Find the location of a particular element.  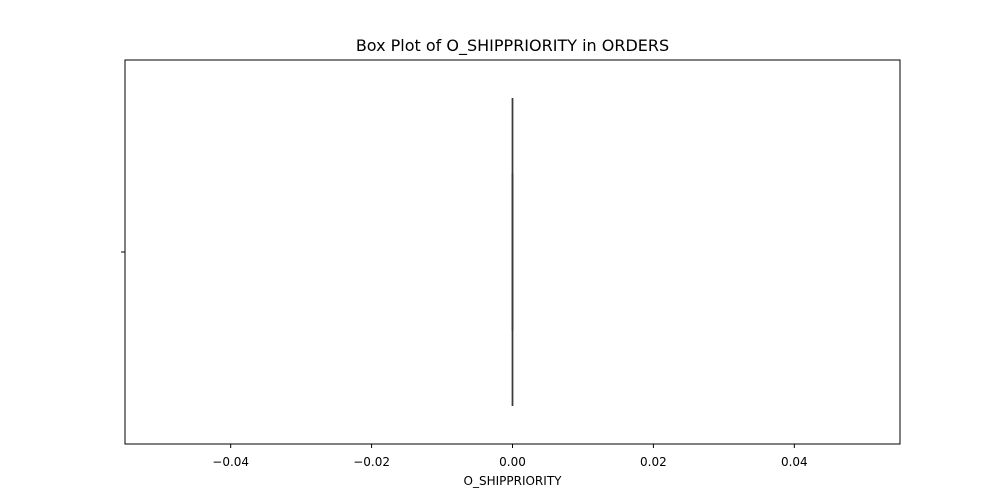

x-tick-label: 0.02 is located at coordinates (653, 462).